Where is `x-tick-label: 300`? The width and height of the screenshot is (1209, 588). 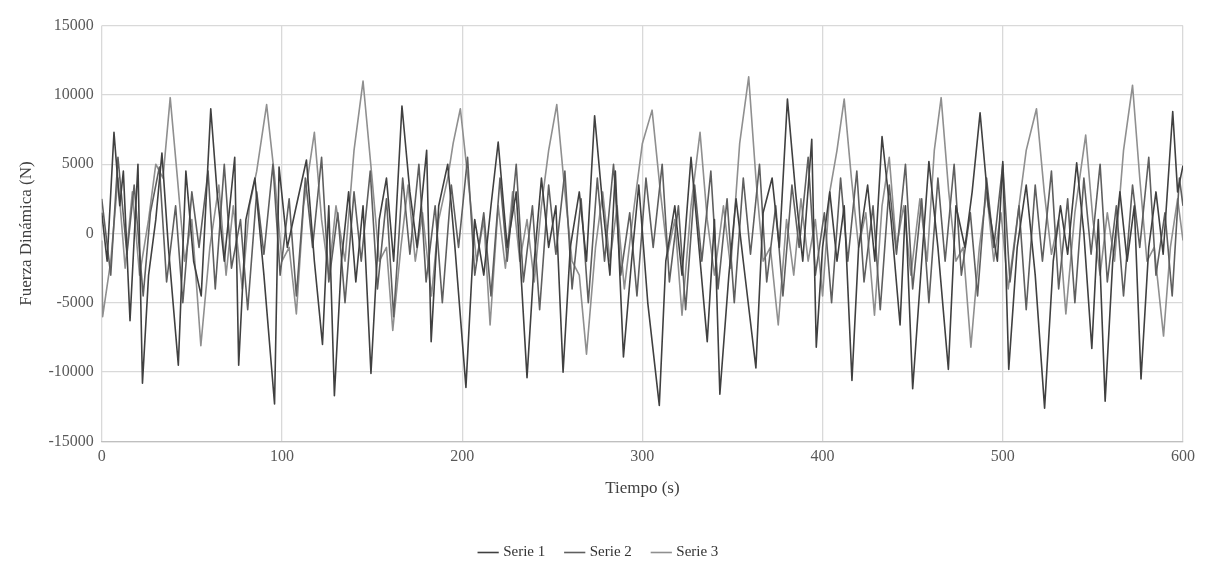 x-tick-label: 300 is located at coordinates (642, 456).